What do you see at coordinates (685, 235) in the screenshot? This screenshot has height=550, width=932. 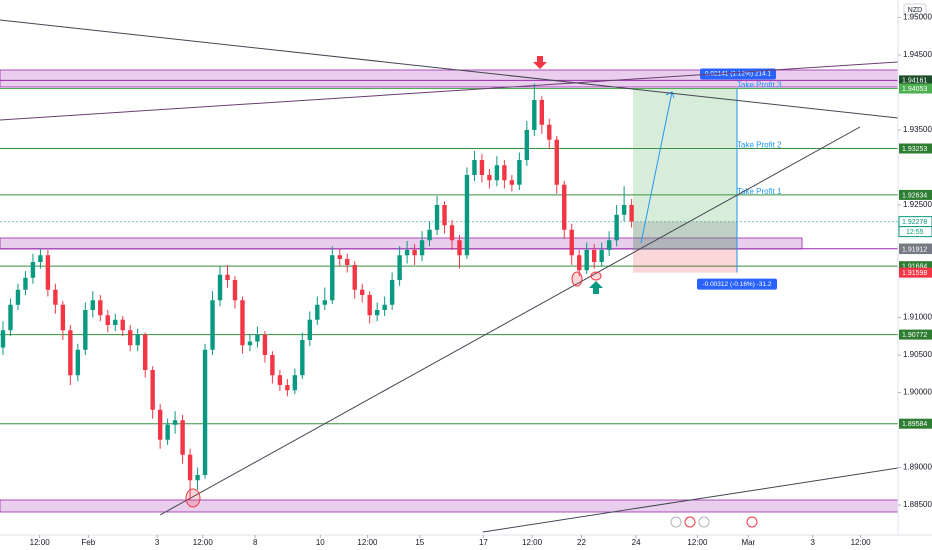 I see `open-range` at bounding box center [685, 235].